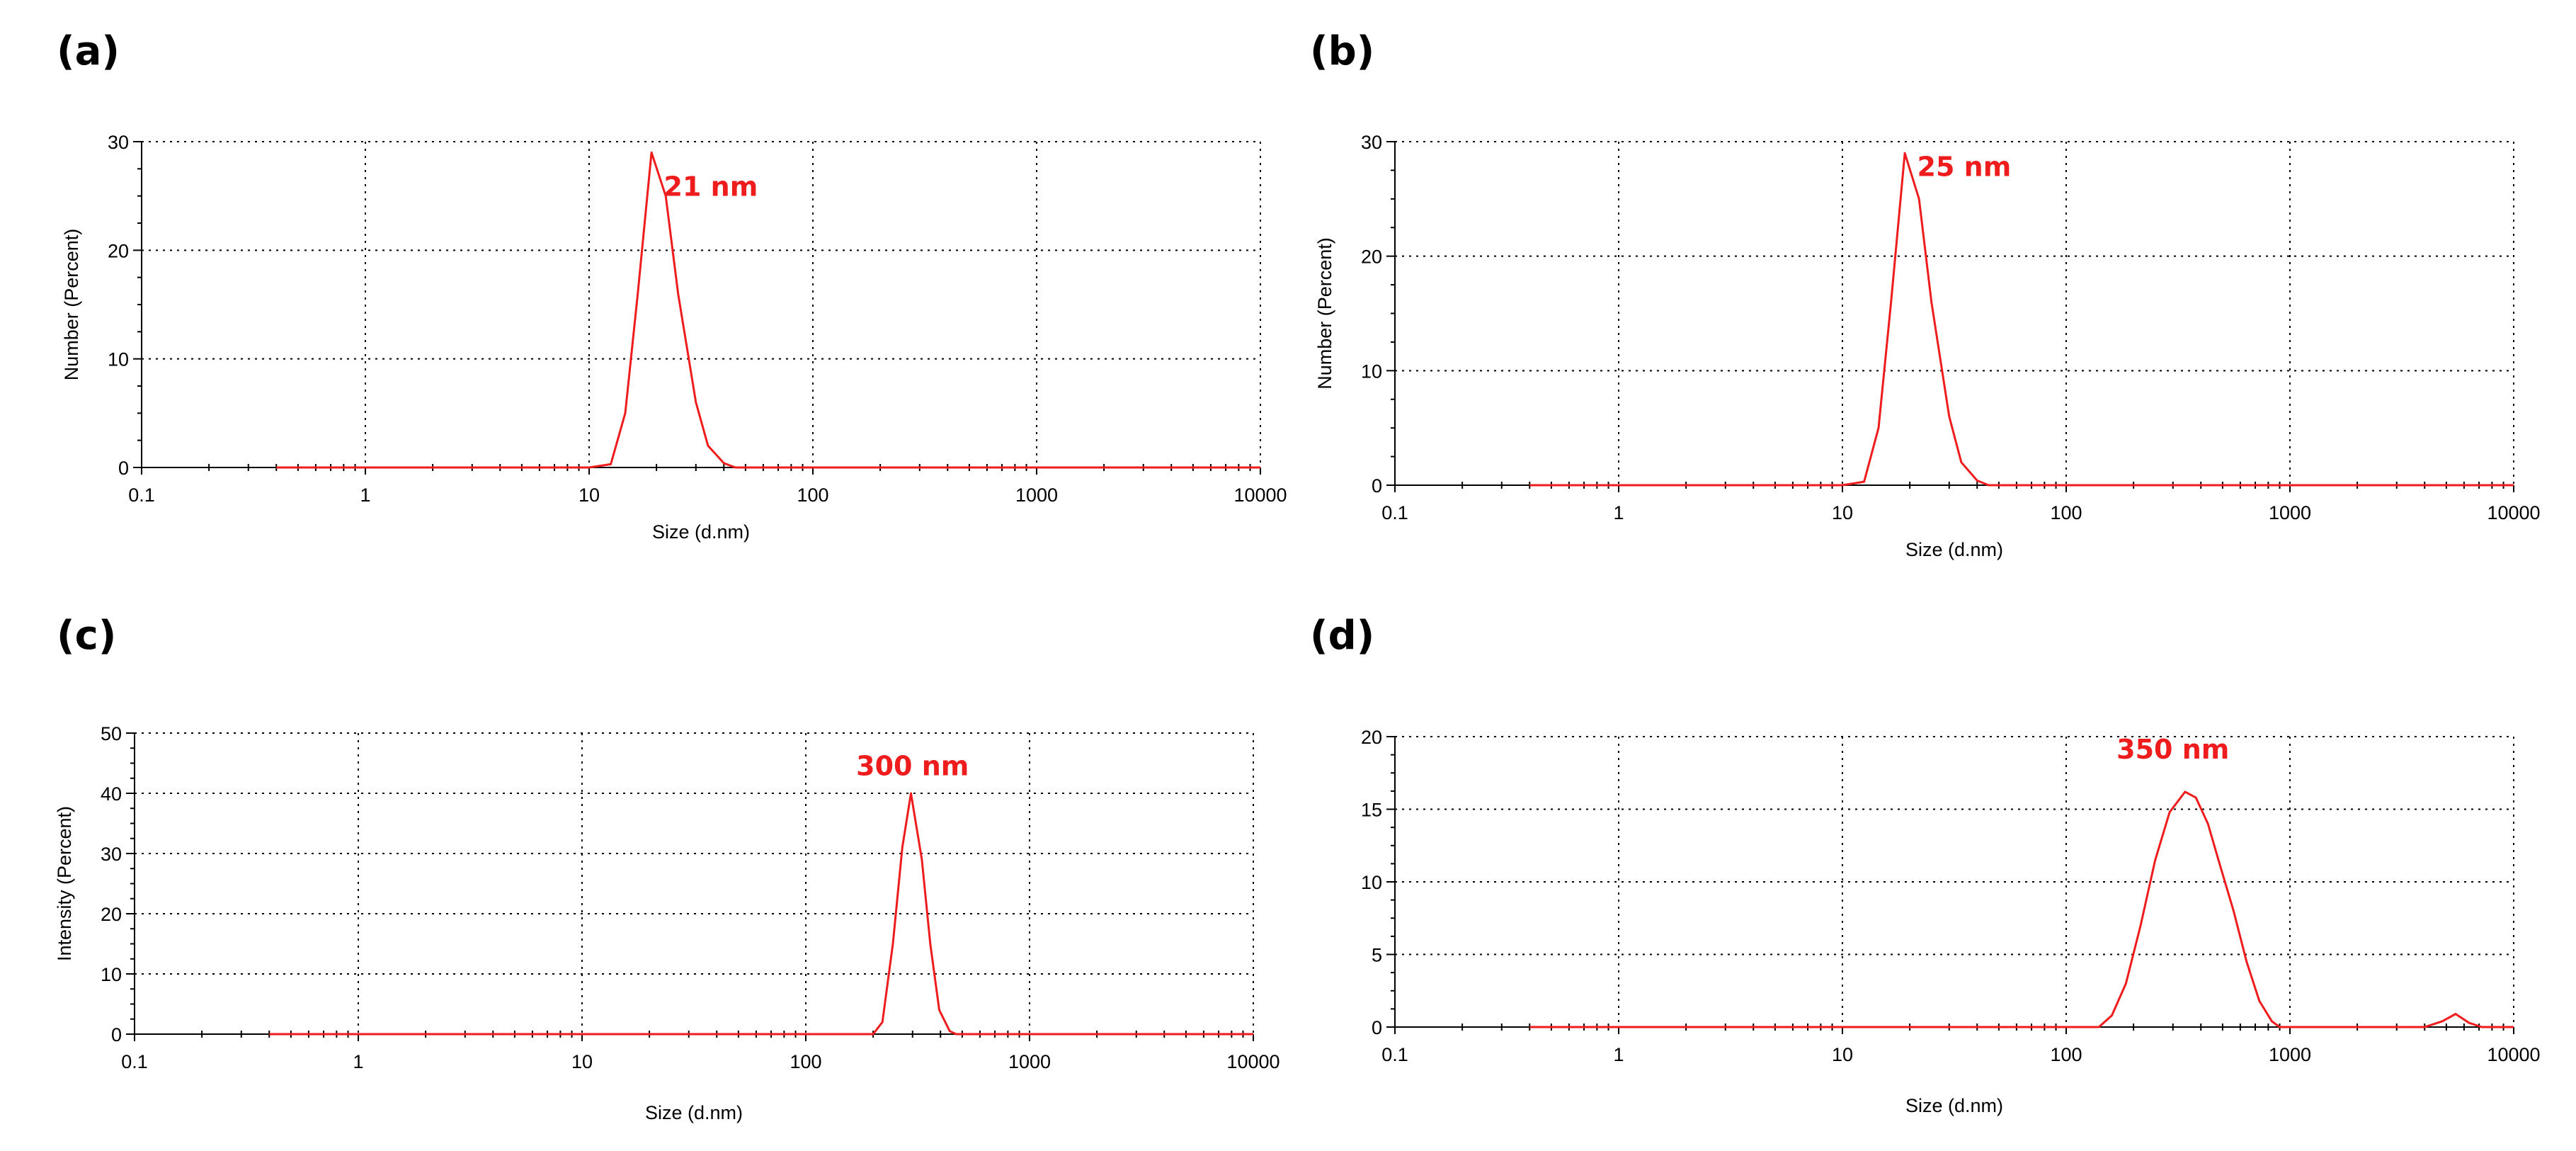 This screenshot has height=1151, width=2576. What do you see at coordinates (912, 766) in the screenshot?
I see `peak-label: 300 nm` at bounding box center [912, 766].